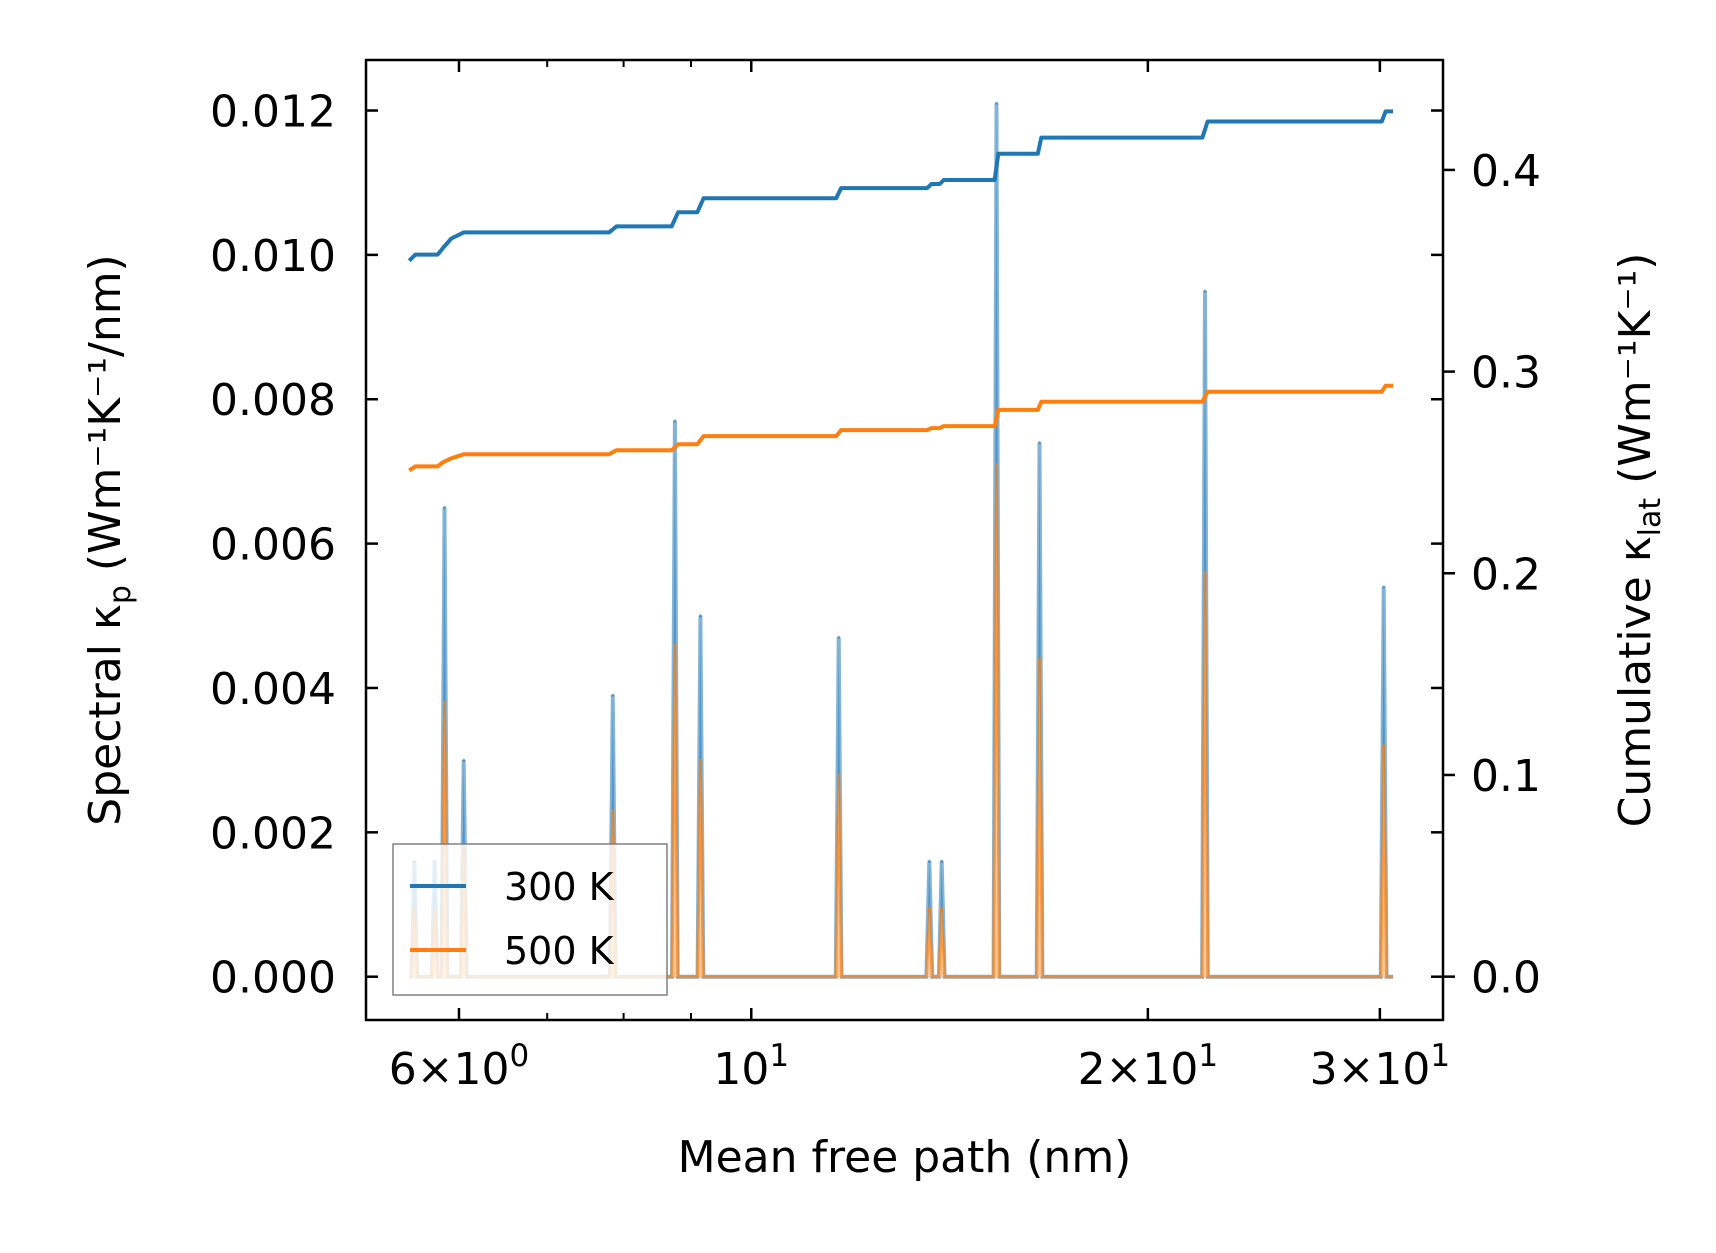 Image resolution: width=1716 pixels, height=1253 pixels. I want to click on y-right-tick-label: 0.1, so click(1506, 776).